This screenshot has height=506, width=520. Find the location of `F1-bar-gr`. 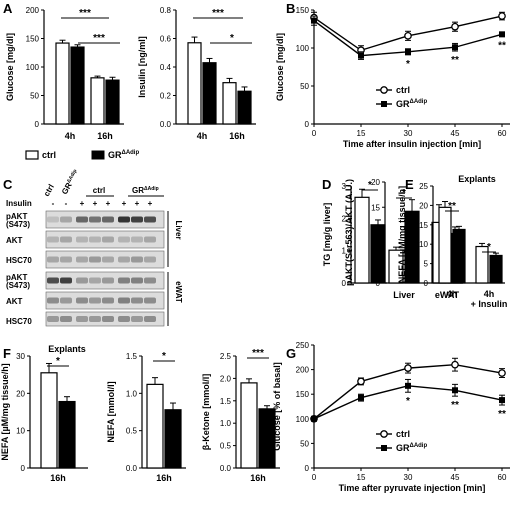

F1-bar-gr is located at coordinates (67, 434).